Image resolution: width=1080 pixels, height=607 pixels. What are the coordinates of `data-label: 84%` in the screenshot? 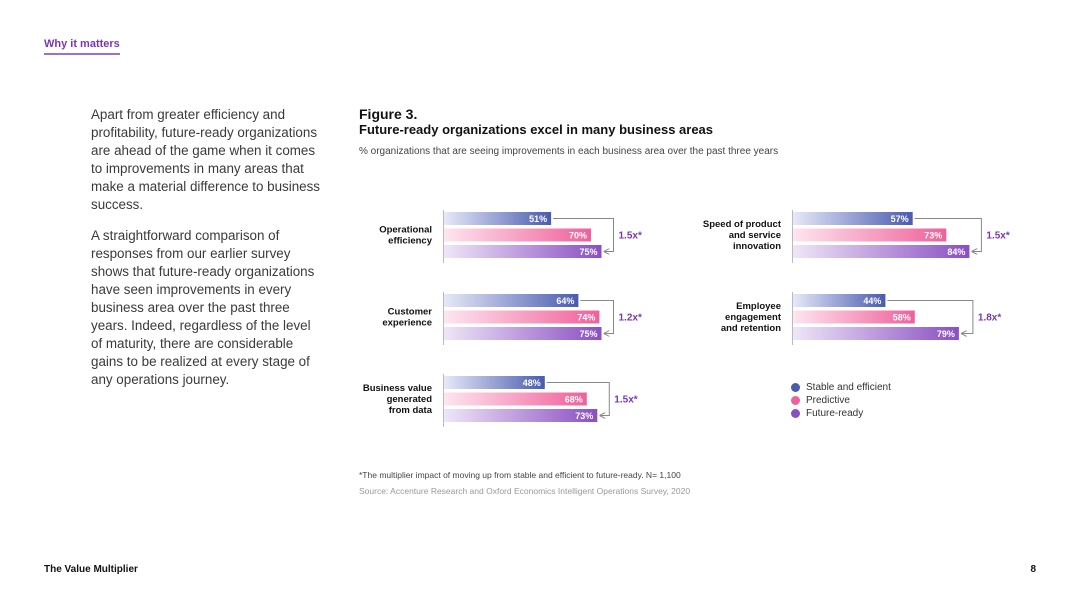 It's located at (956, 252).